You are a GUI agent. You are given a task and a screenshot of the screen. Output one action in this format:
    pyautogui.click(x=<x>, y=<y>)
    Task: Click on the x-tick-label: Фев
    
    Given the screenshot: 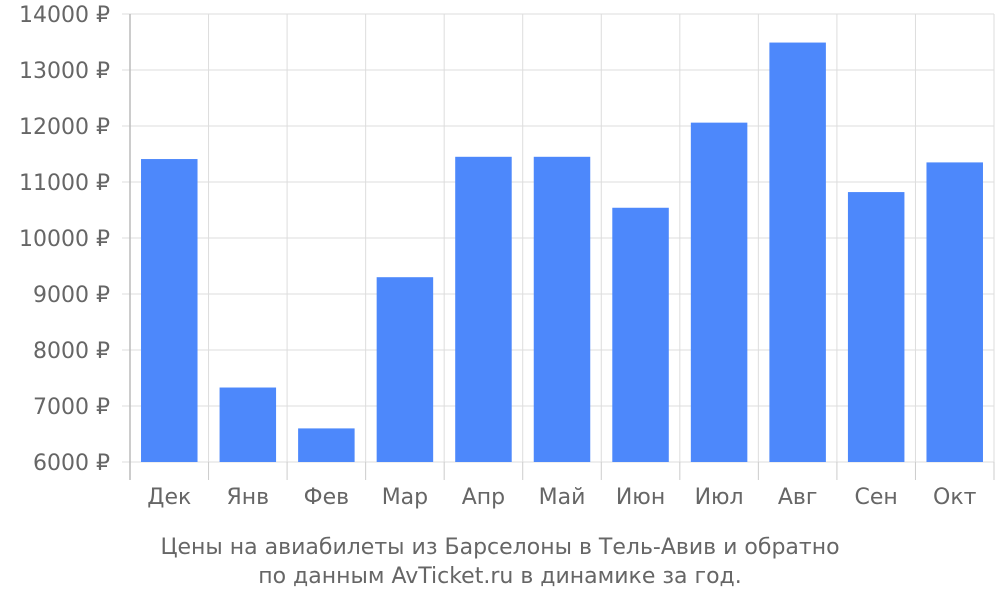 What is the action you would take?
    pyautogui.click(x=326, y=497)
    